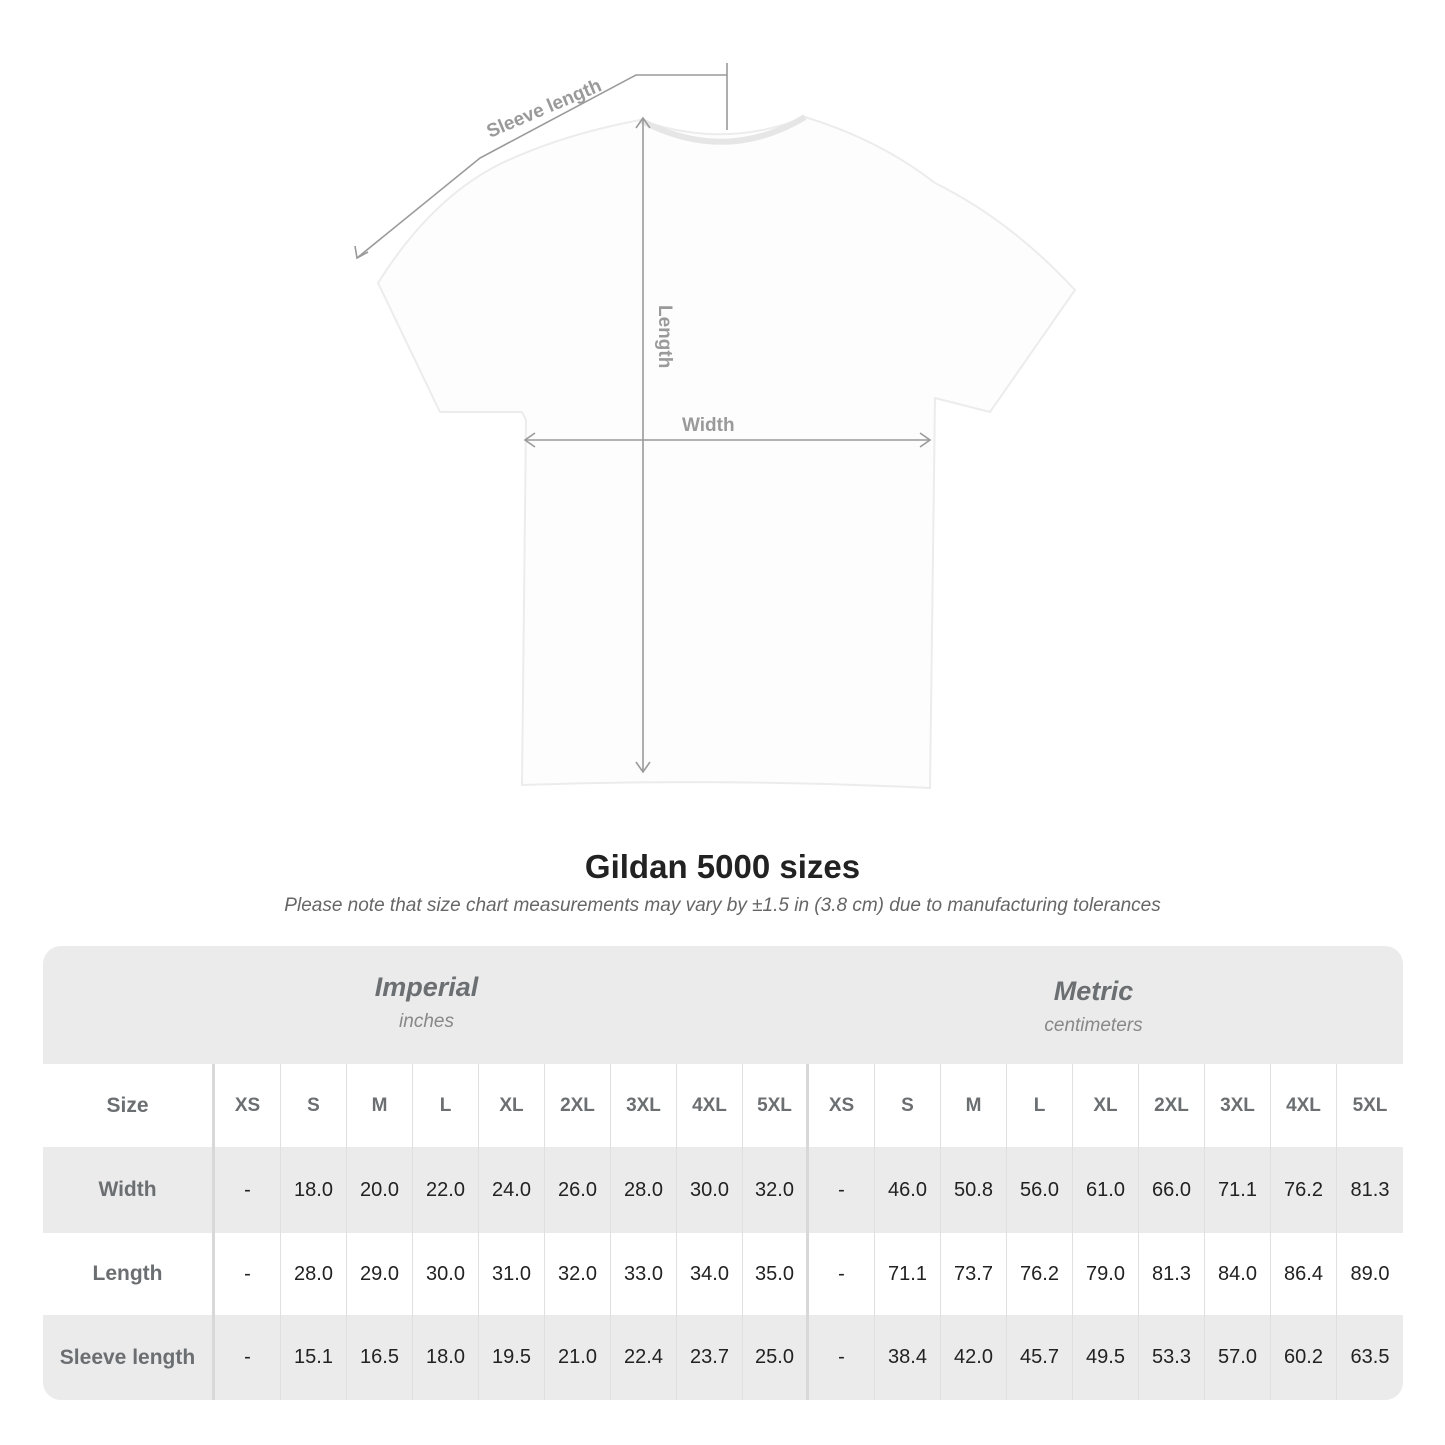  What do you see at coordinates (776, 1274) in the screenshot?
I see `cell-imperial: 35.0` at bounding box center [776, 1274].